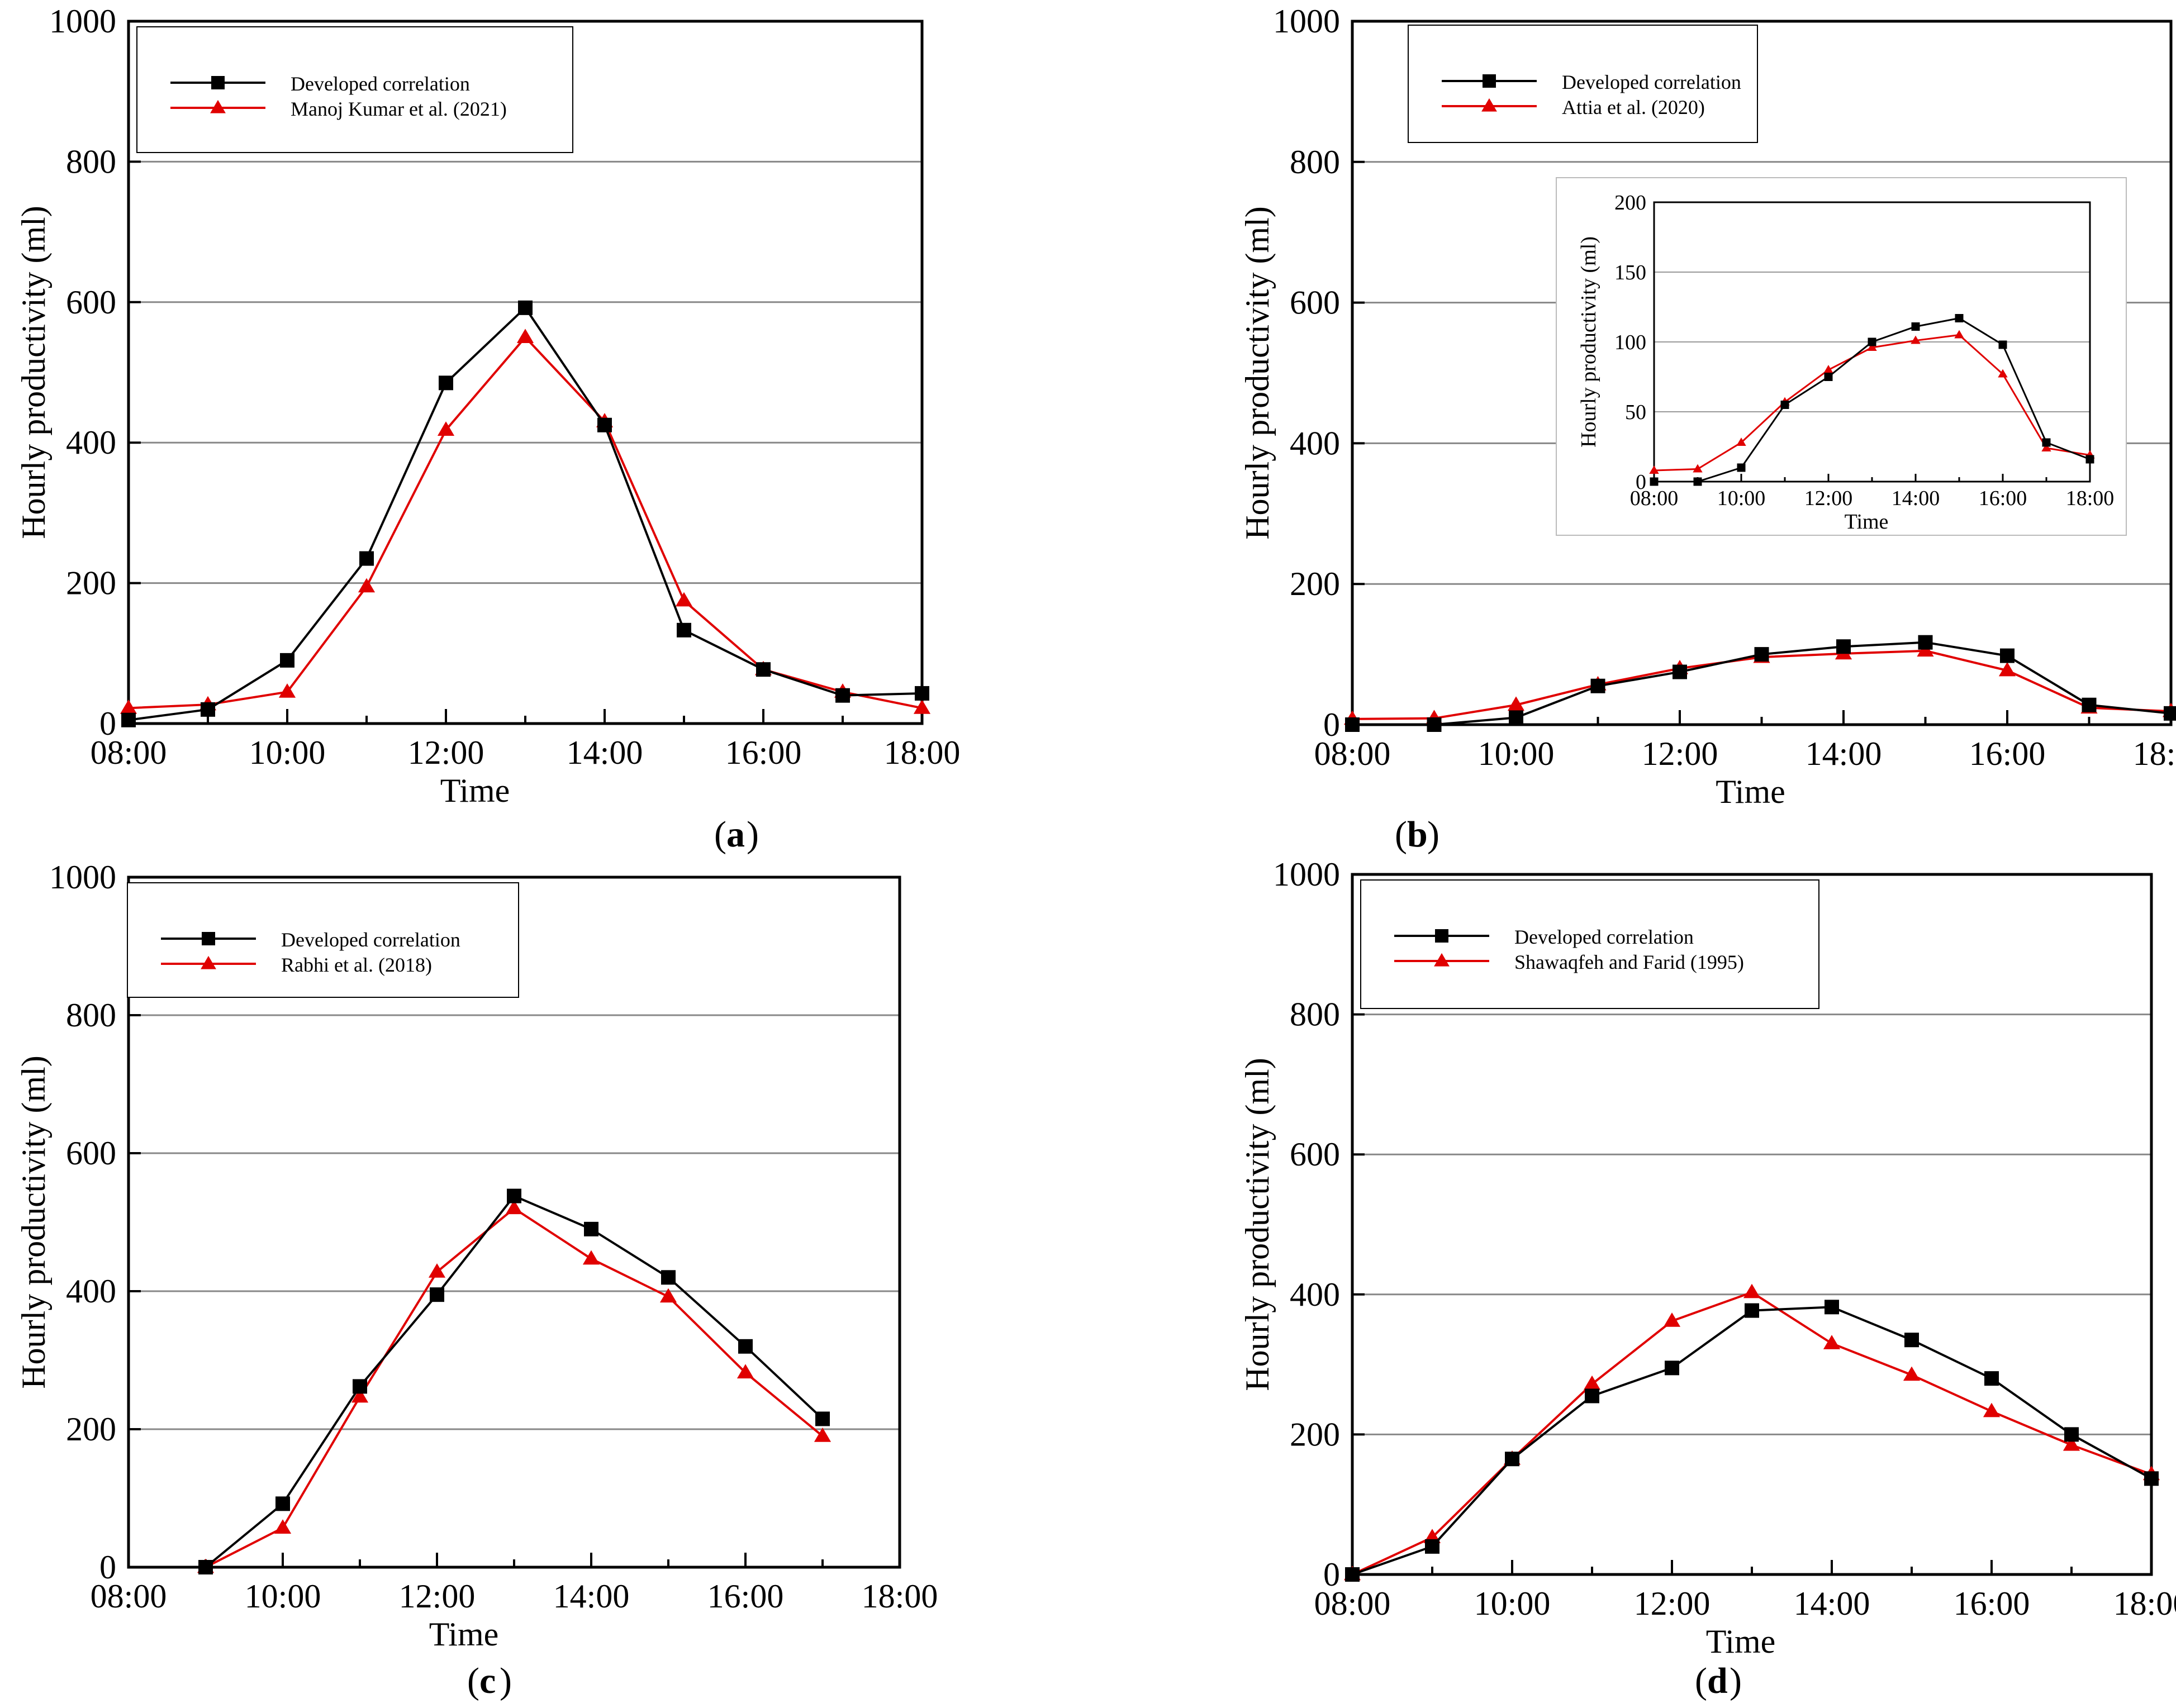 The image size is (2176, 1708). Describe the element at coordinates (1916, 499) in the screenshot. I see `inset-x-tick-label: 14:00` at that location.